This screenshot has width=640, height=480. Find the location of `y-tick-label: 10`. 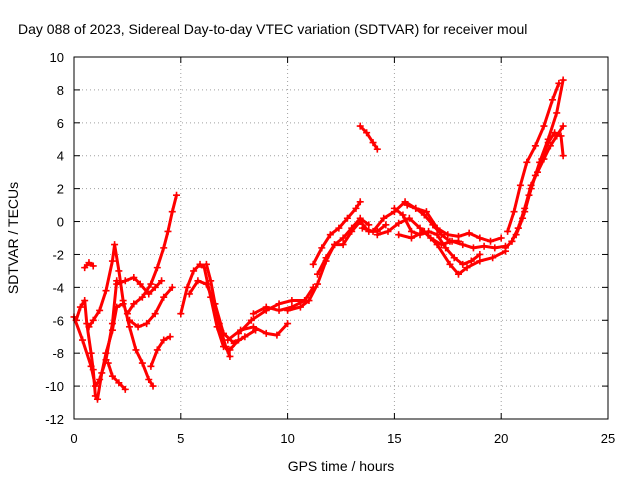

y-tick-label: 10 is located at coordinates (57, 57).